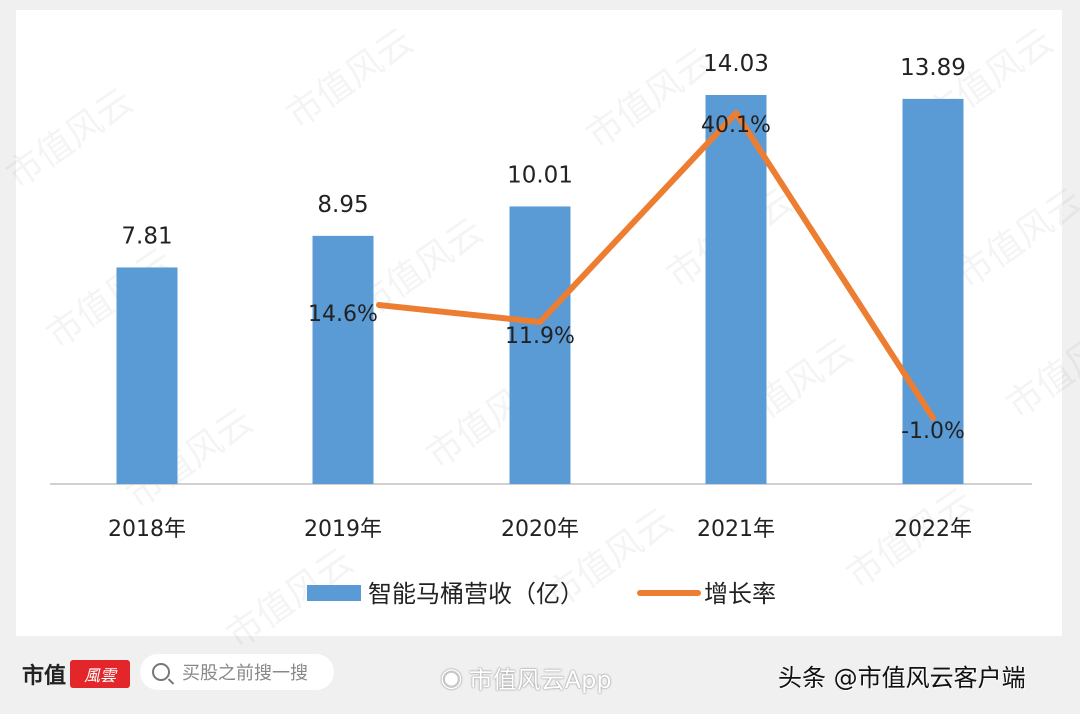 This screenshot has width=1080, height=714. I want to click on weibo-icon: ◉, so click(451, 677).